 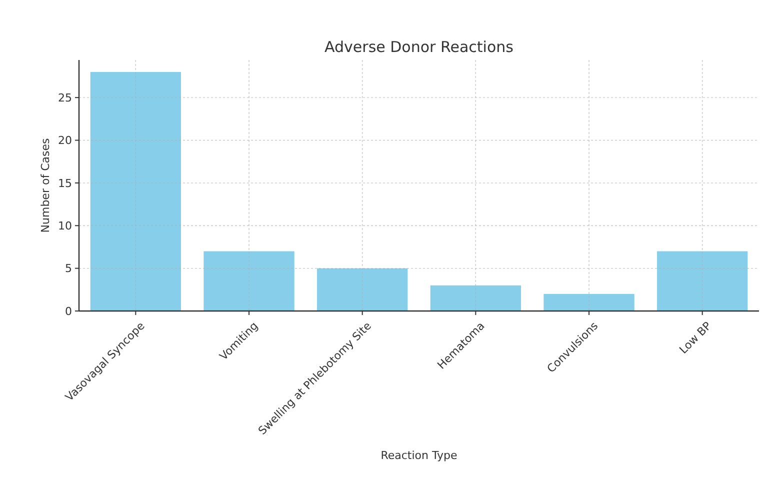 I want to click on y-tick-label: 20, so click(x=65, y=141).